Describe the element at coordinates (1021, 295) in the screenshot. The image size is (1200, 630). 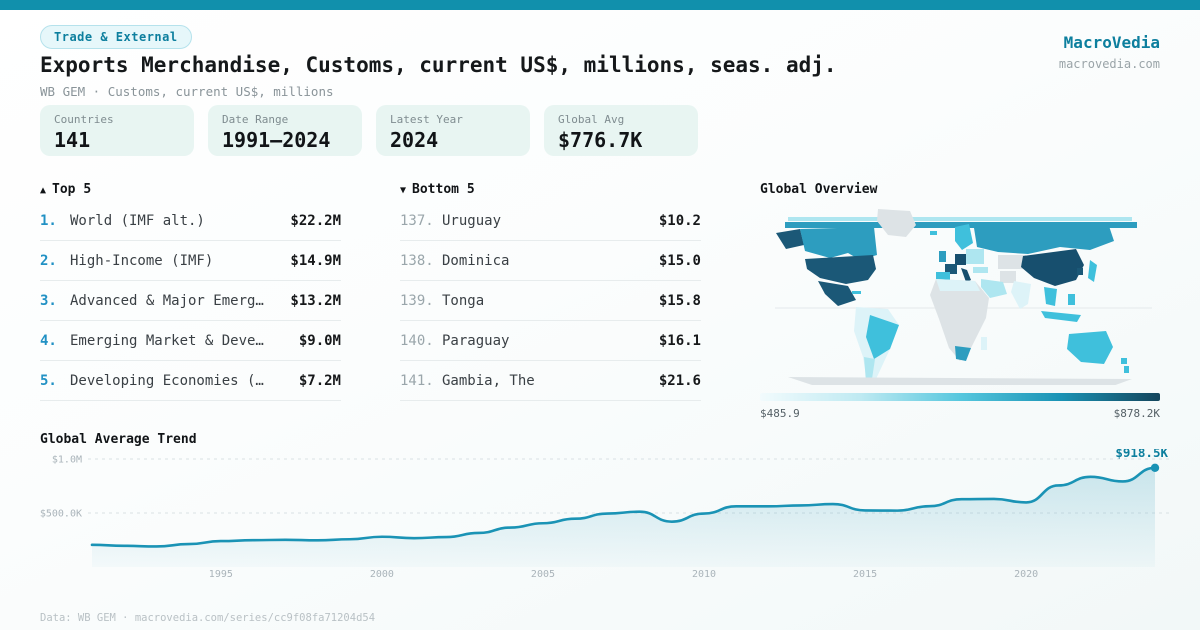
I see `map-india` at that location.